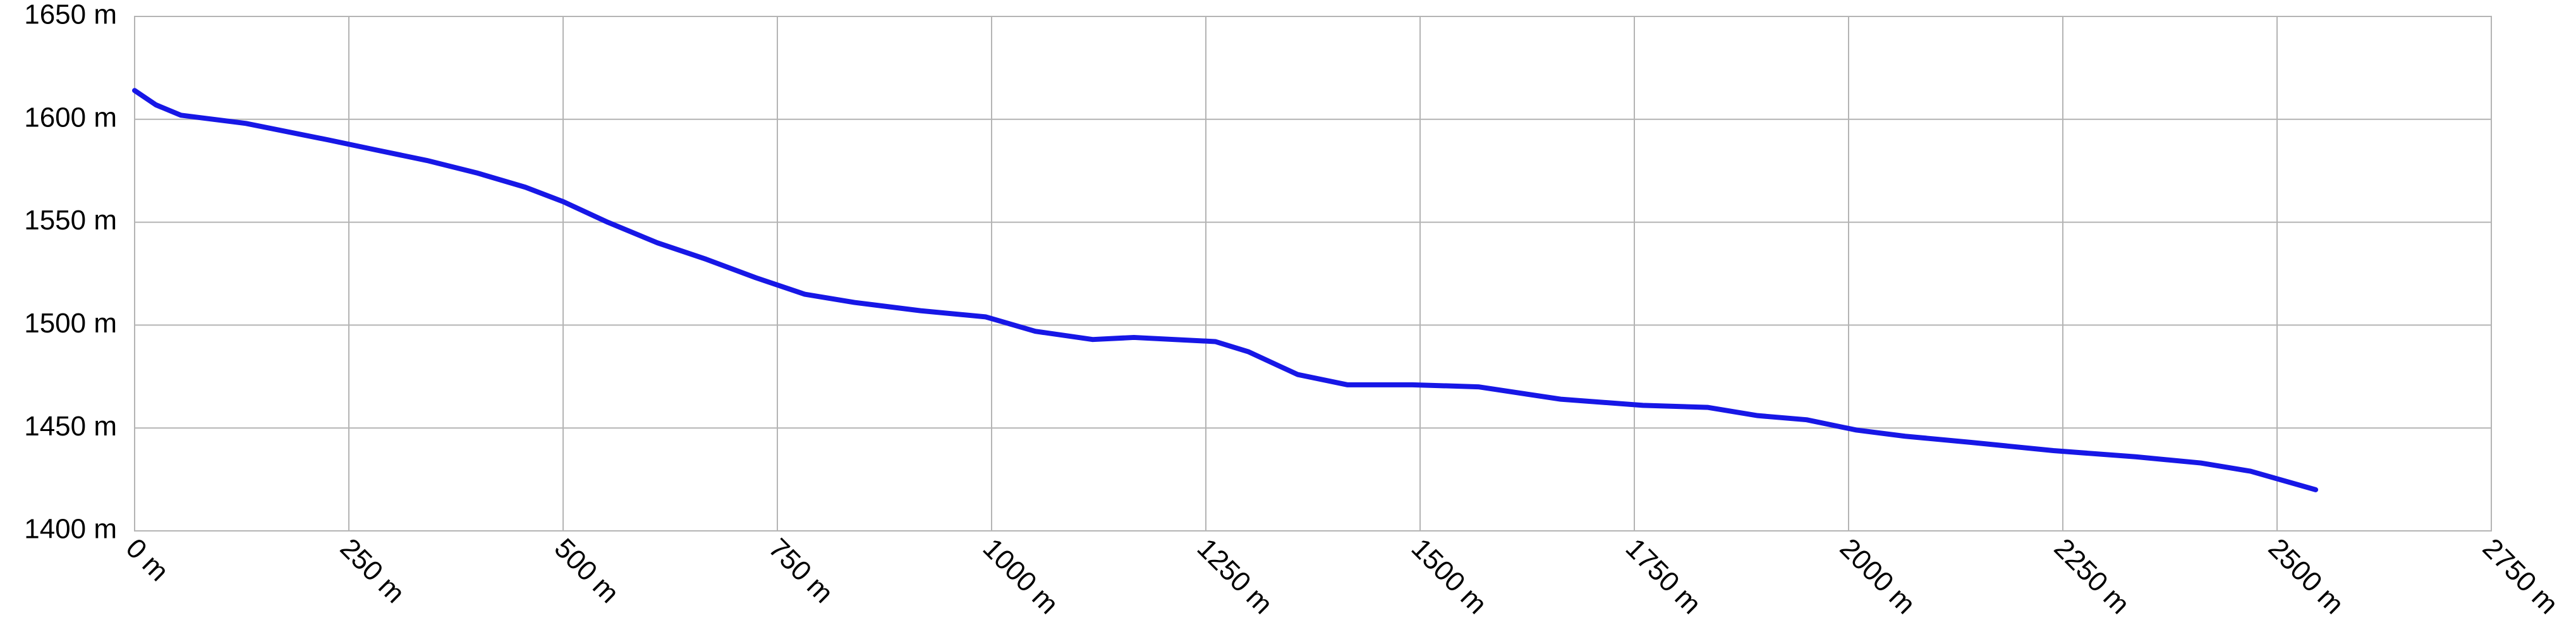 The image size is (2576, 632). What do you see at coordinates (2092, 576) in the screenshot?
I see `x-tick-label: 2250 m` at bounding box center [2092, 576].